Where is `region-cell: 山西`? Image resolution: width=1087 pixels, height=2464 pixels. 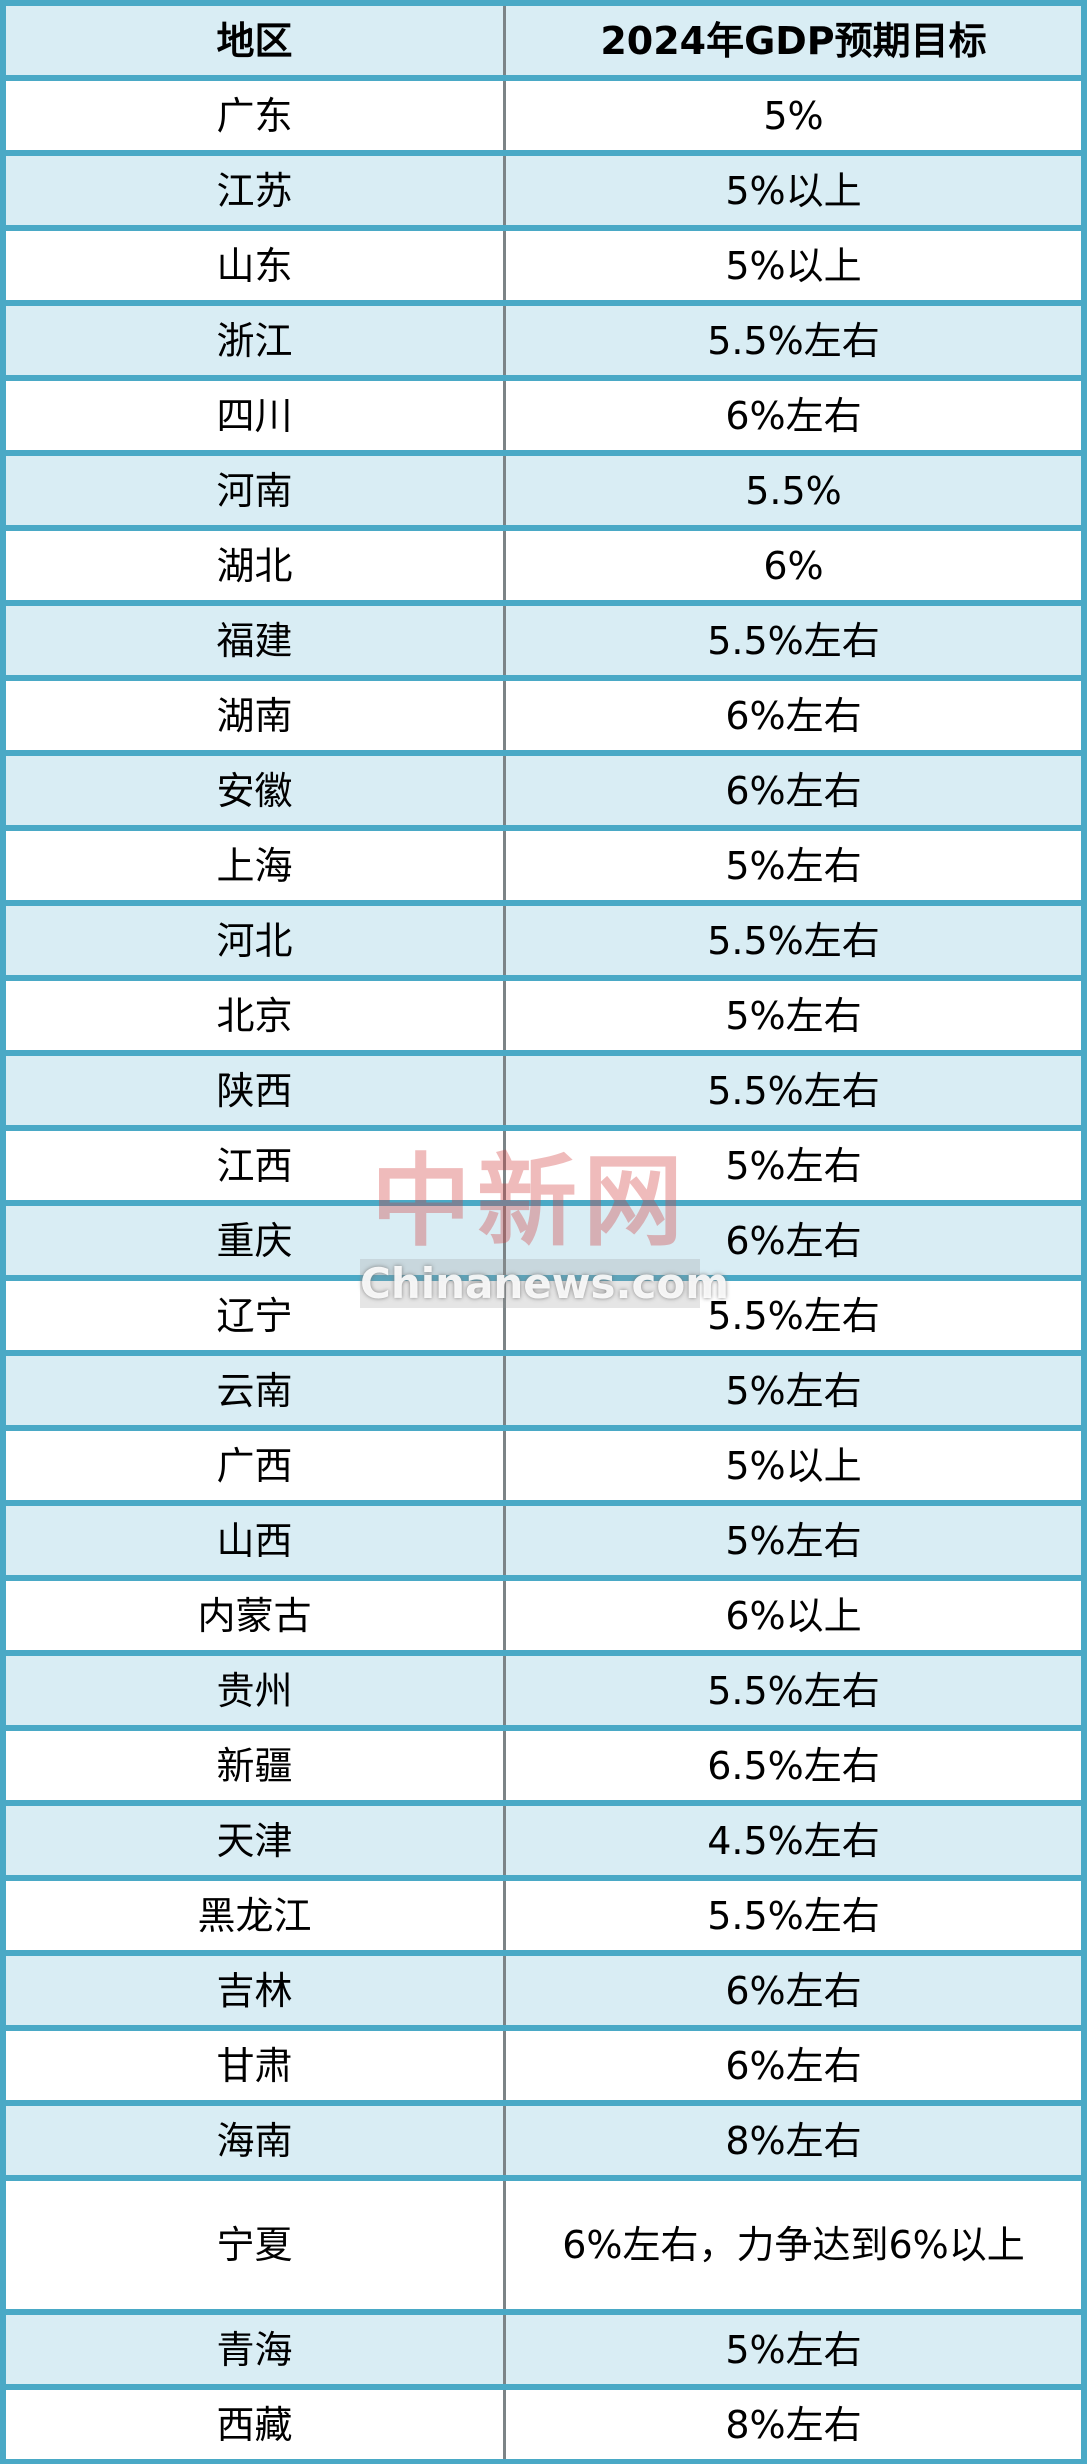 region-cell: 山西 is located at coordinates (256, 1540).